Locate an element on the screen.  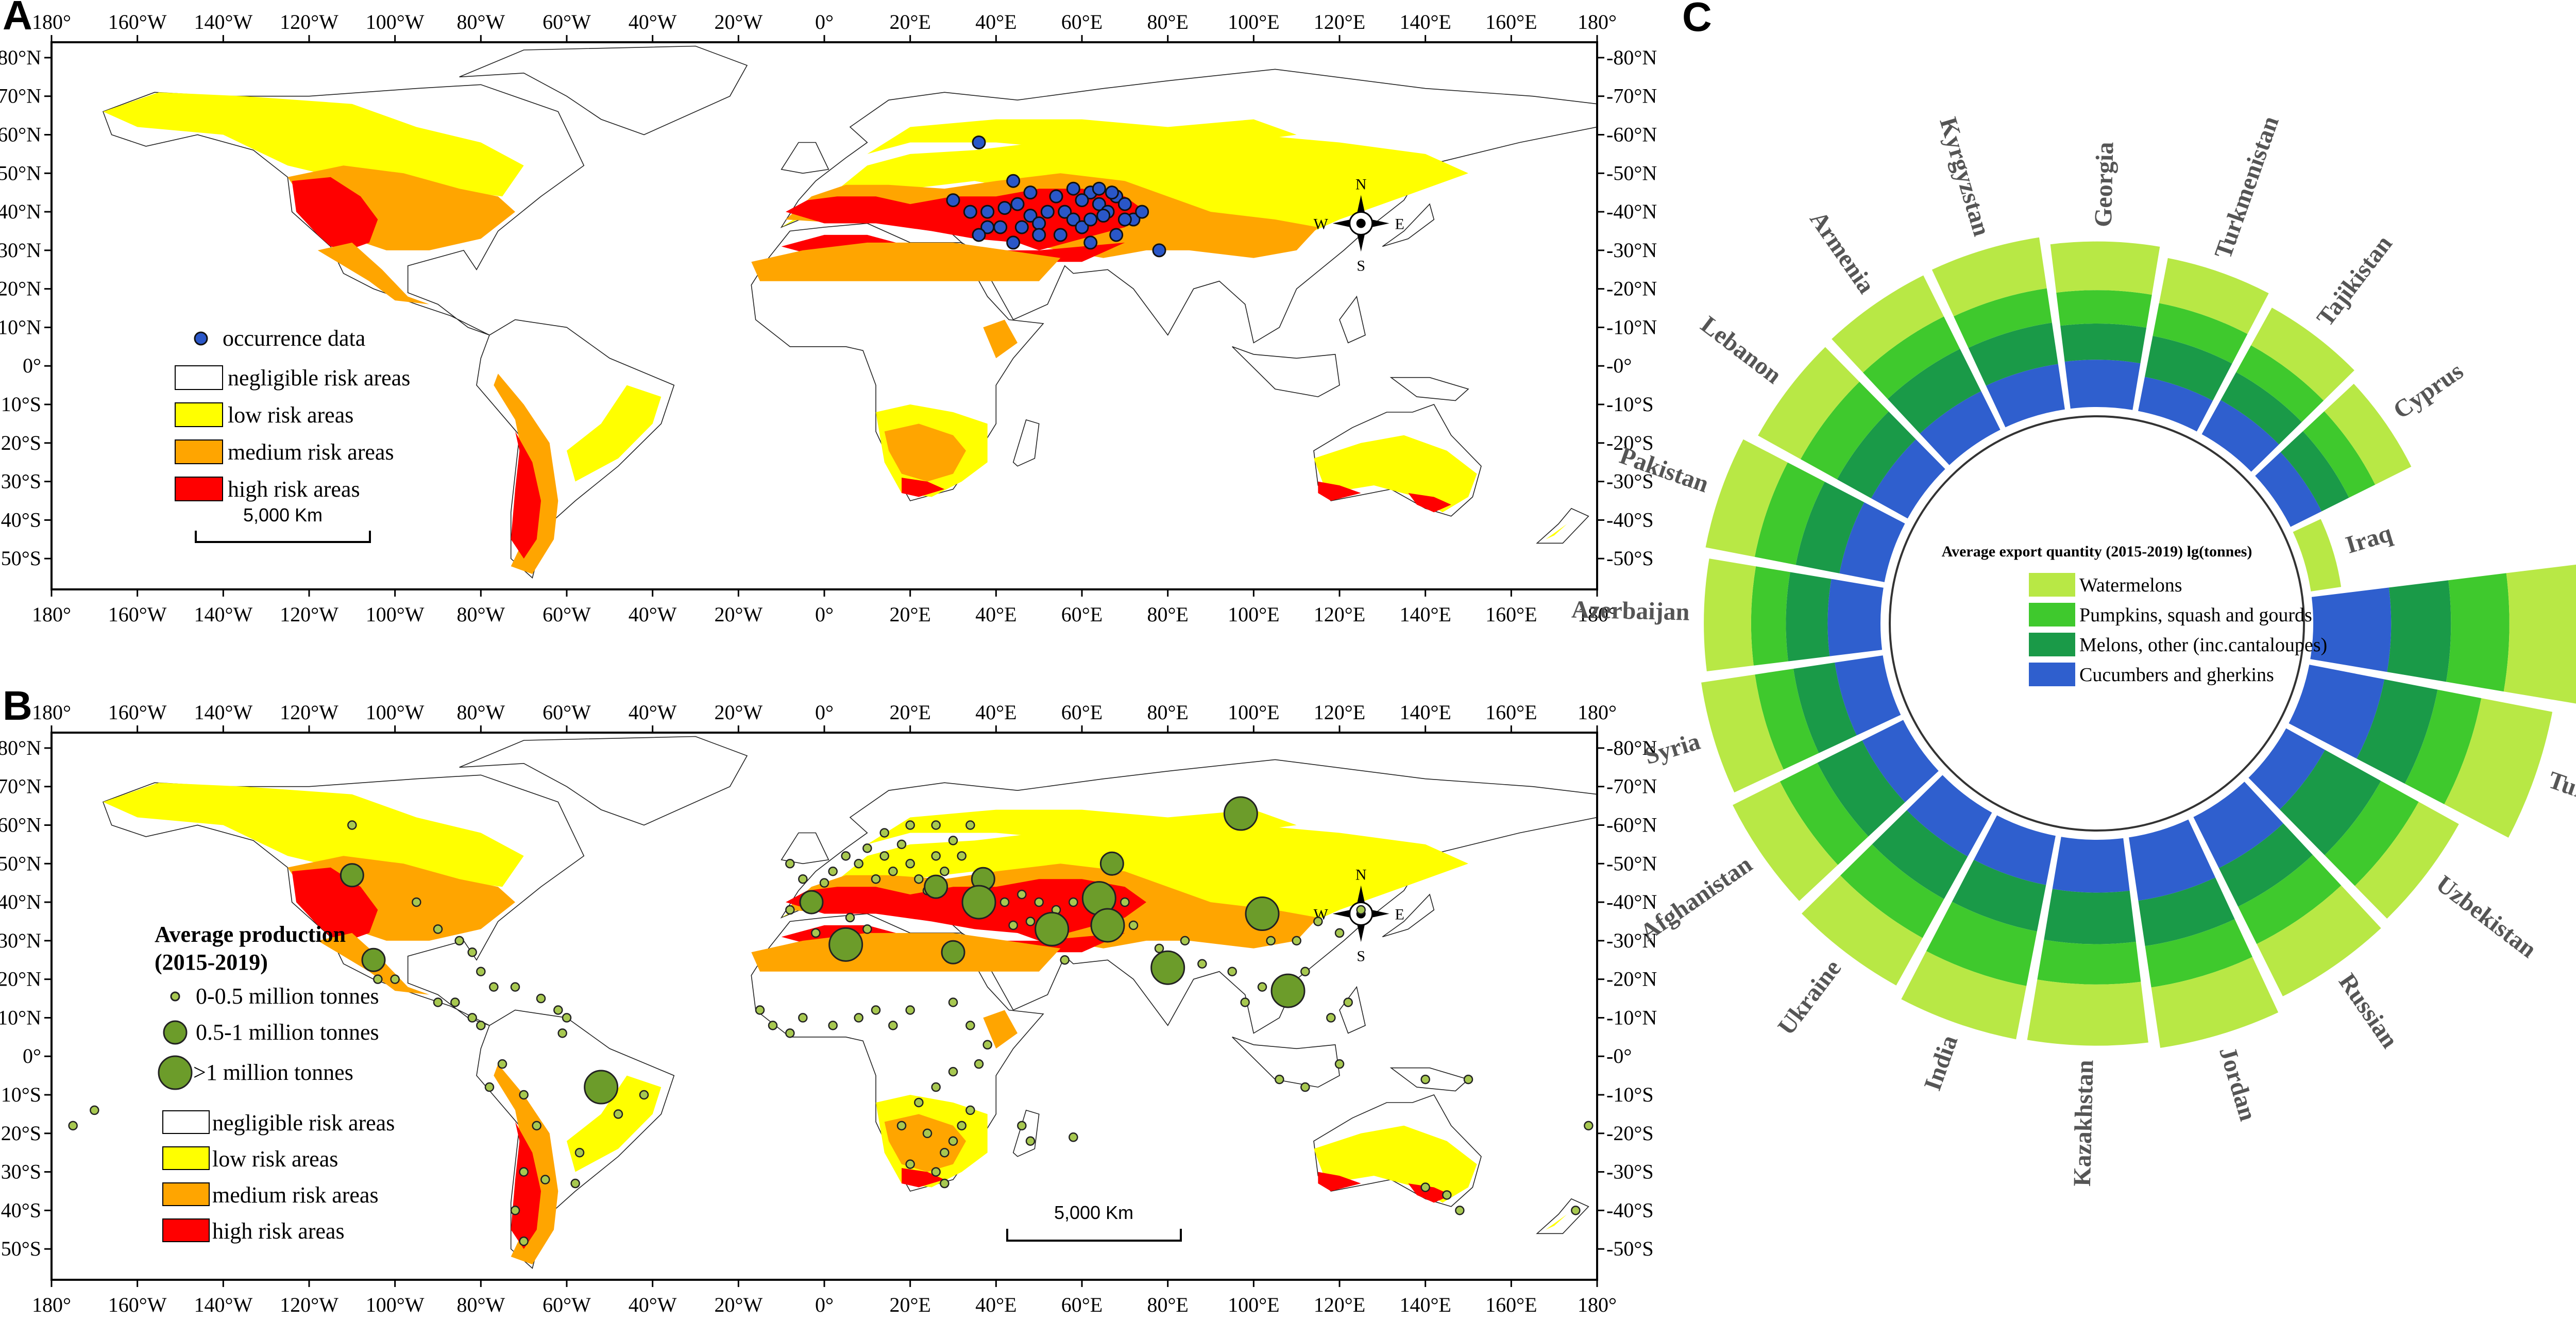
lon-label-top: 40°W is located at coordinates (653, 713).